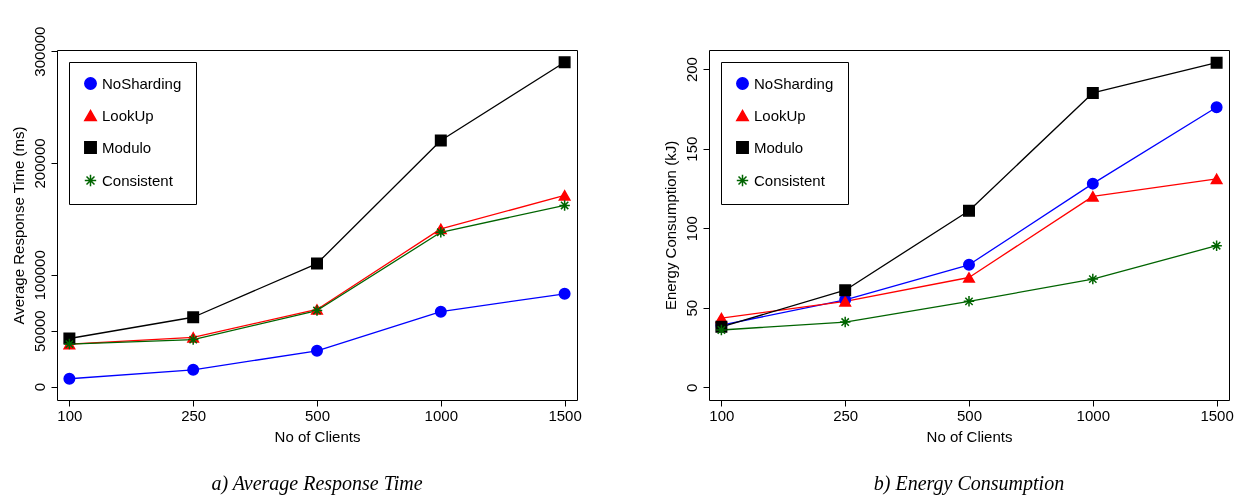 The height and width of the screenshot is (503, 1235). Describe the element at coordinates (317, 483) in the screenshot. I see `text: a) Average Response Time` at that location.